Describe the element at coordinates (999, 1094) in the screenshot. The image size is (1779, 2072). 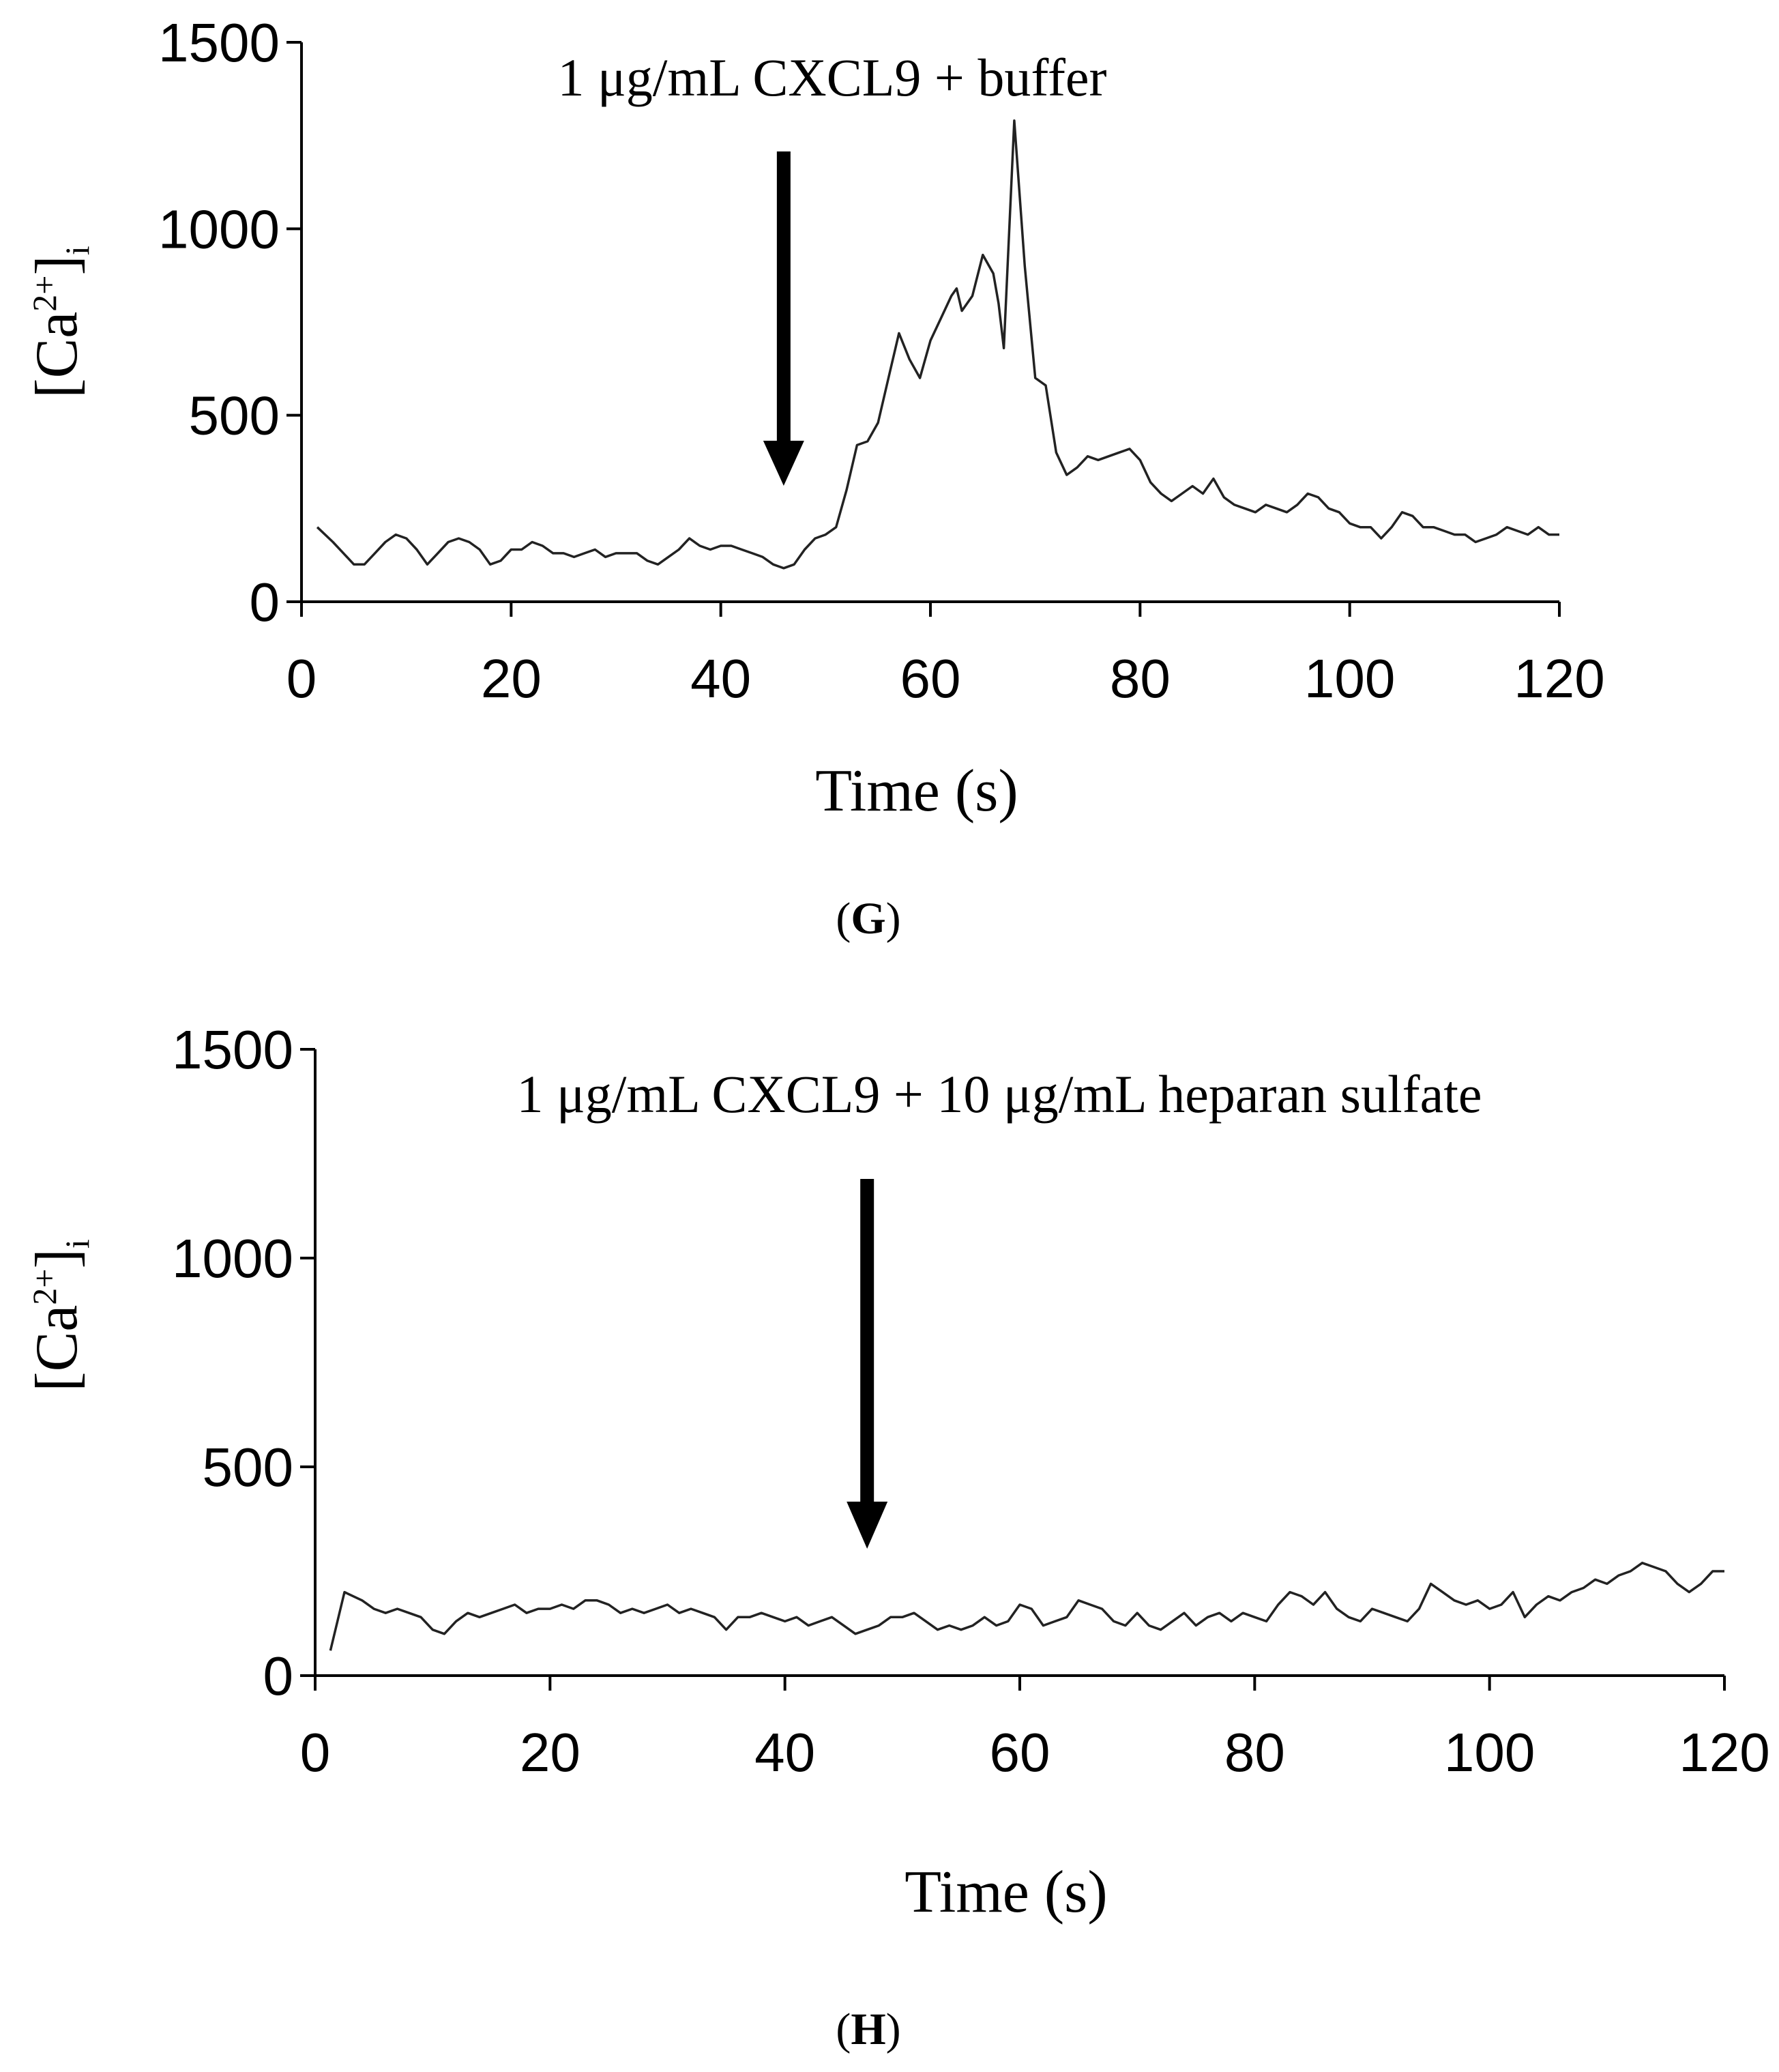
I see `annotation-label: 1 μg/mL CXCL9 + 10 μg/mL heparan sulfate` at that location.